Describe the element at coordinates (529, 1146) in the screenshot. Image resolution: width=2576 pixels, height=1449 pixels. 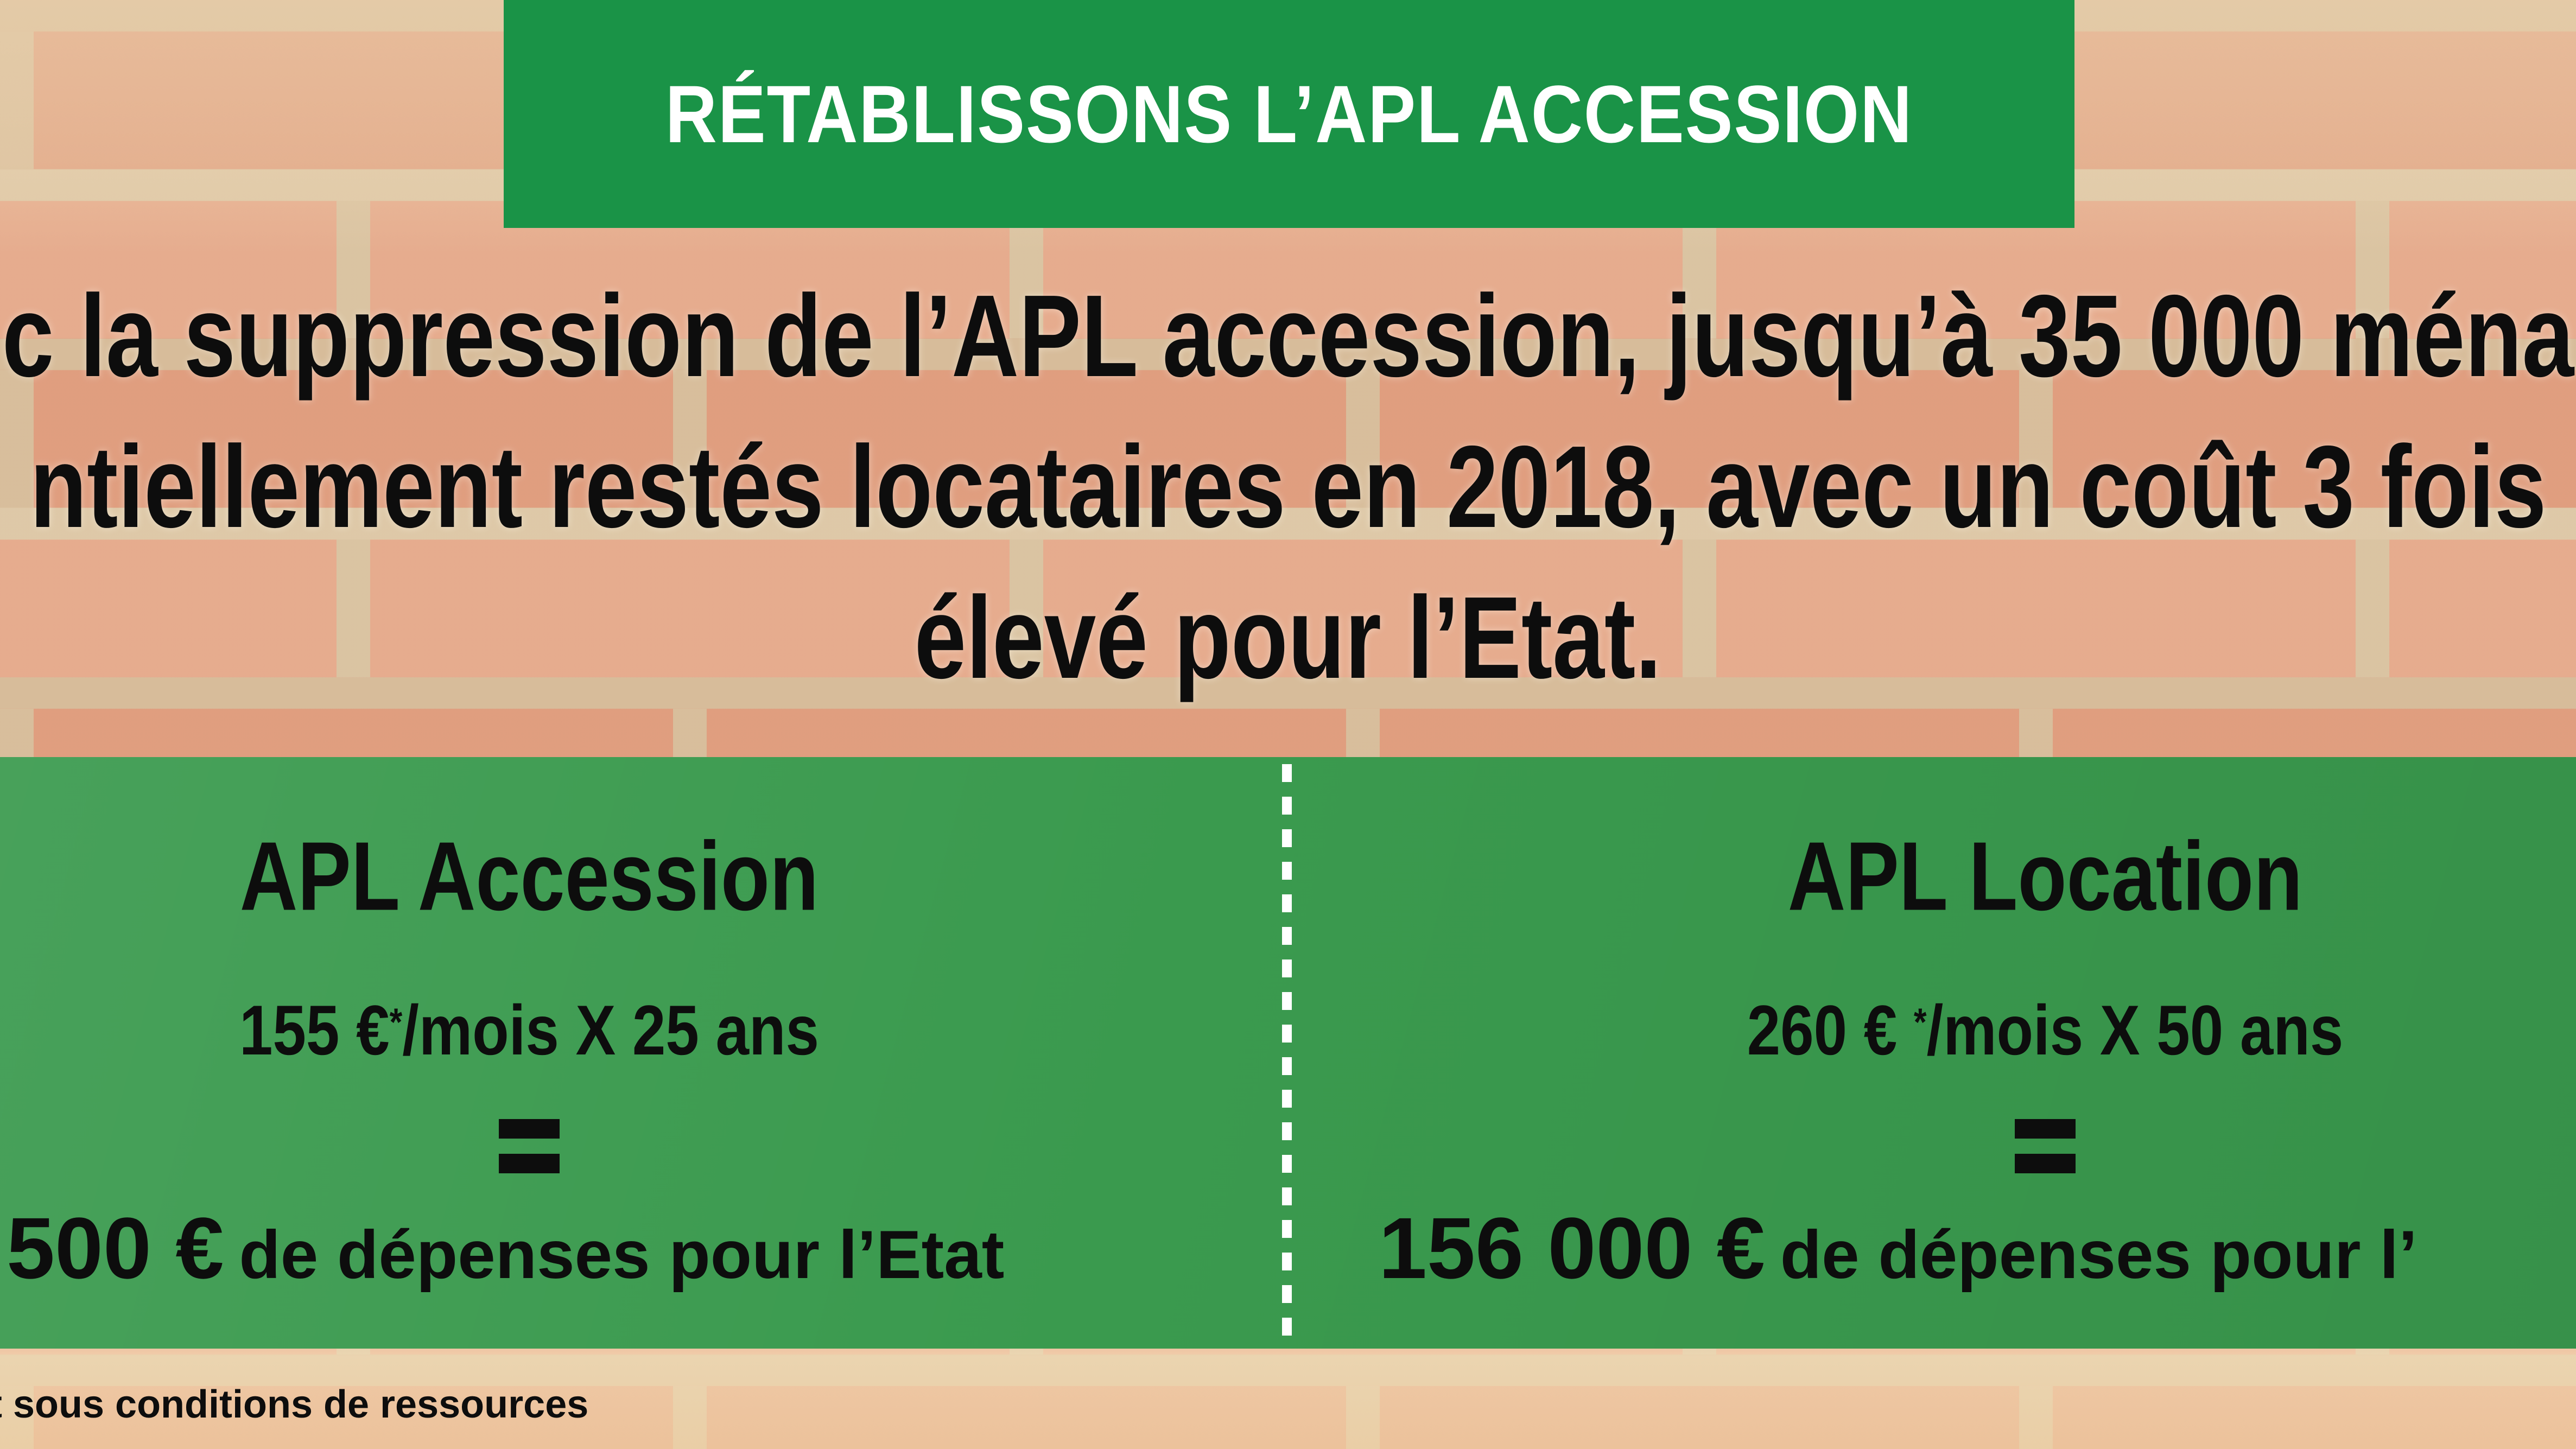
I see `left-equals-icon: =` at that location.